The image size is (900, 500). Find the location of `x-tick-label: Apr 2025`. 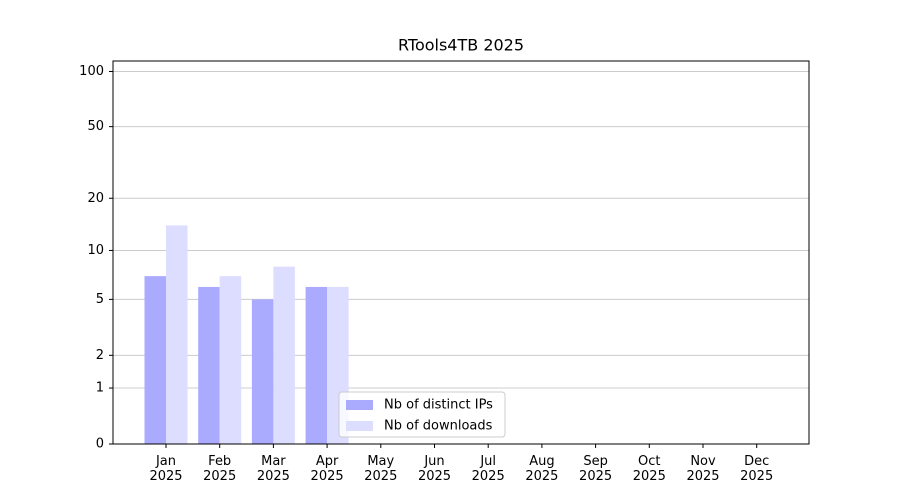

x-tick-label: Apr 2025 is located at coordinates (327, 469).